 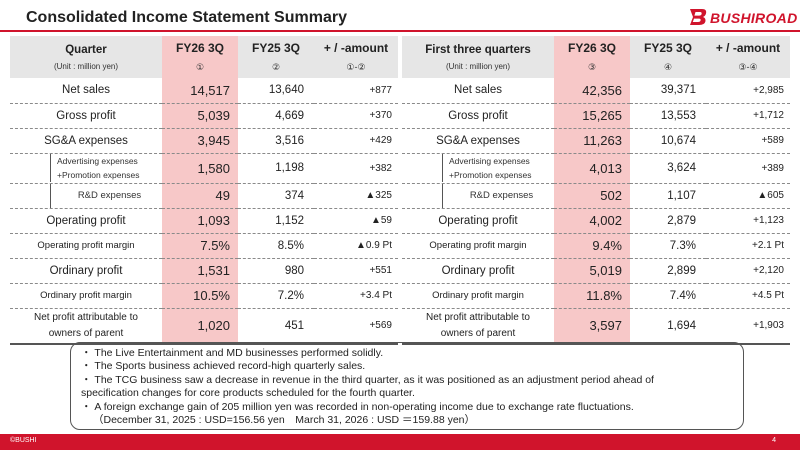 What do you see at coordinates (200, 67) in the screenshot?
I see `current-period-mark: ①` at bounding box center [200, 67].